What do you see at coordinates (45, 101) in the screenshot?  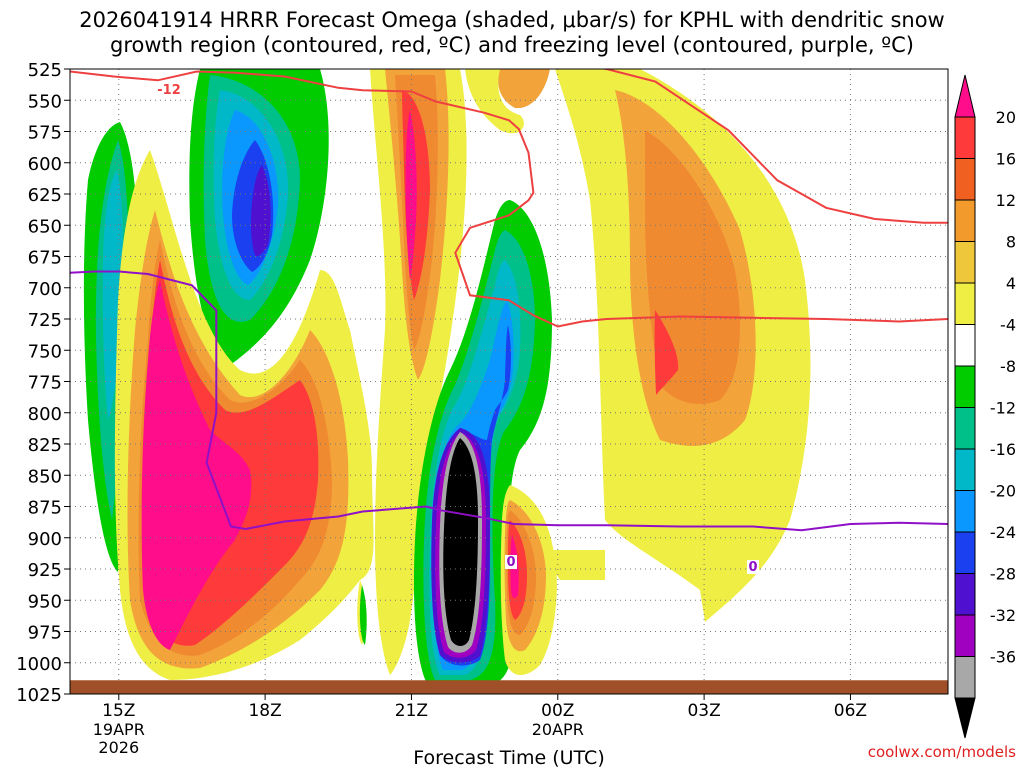 I see `y-tick-label: 550` at bounding box center [45, 101].